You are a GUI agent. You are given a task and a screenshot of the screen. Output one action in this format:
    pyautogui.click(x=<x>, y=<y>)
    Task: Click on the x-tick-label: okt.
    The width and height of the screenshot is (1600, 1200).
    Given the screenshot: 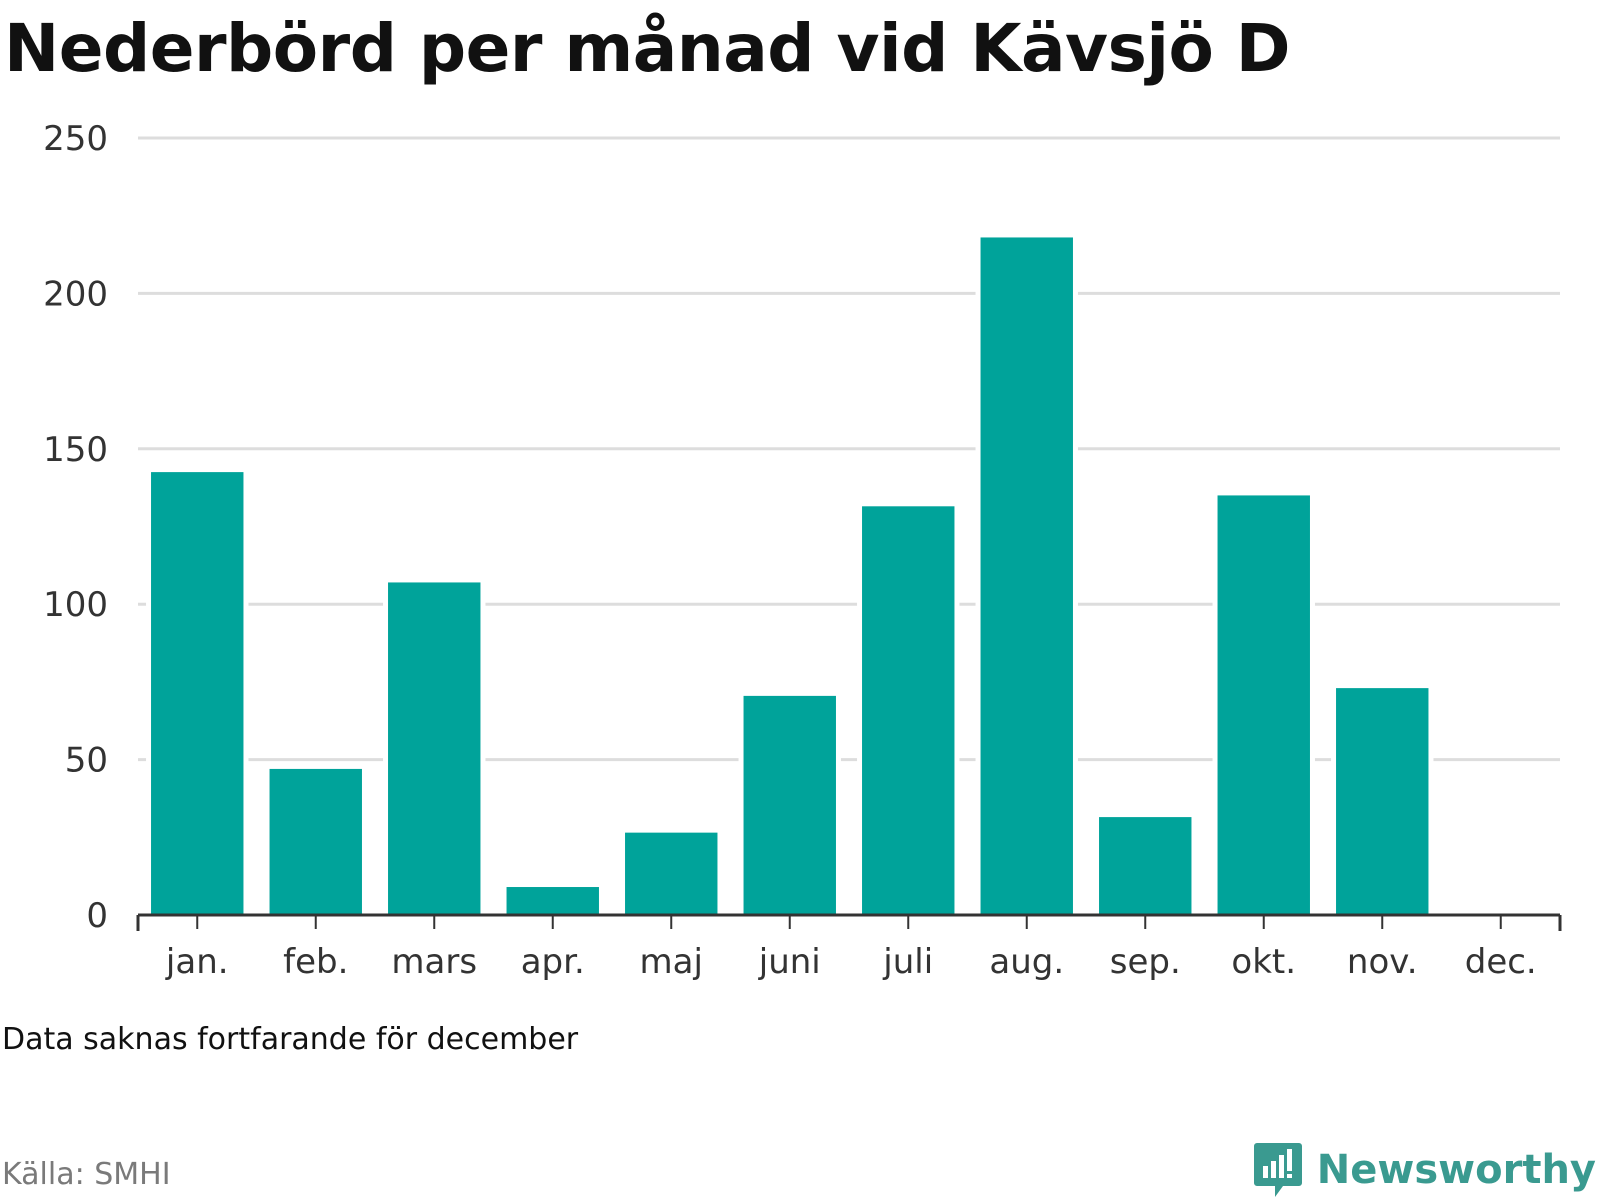 What is the action you would take?
    pyautogui.click(x=1263, y=962)
    